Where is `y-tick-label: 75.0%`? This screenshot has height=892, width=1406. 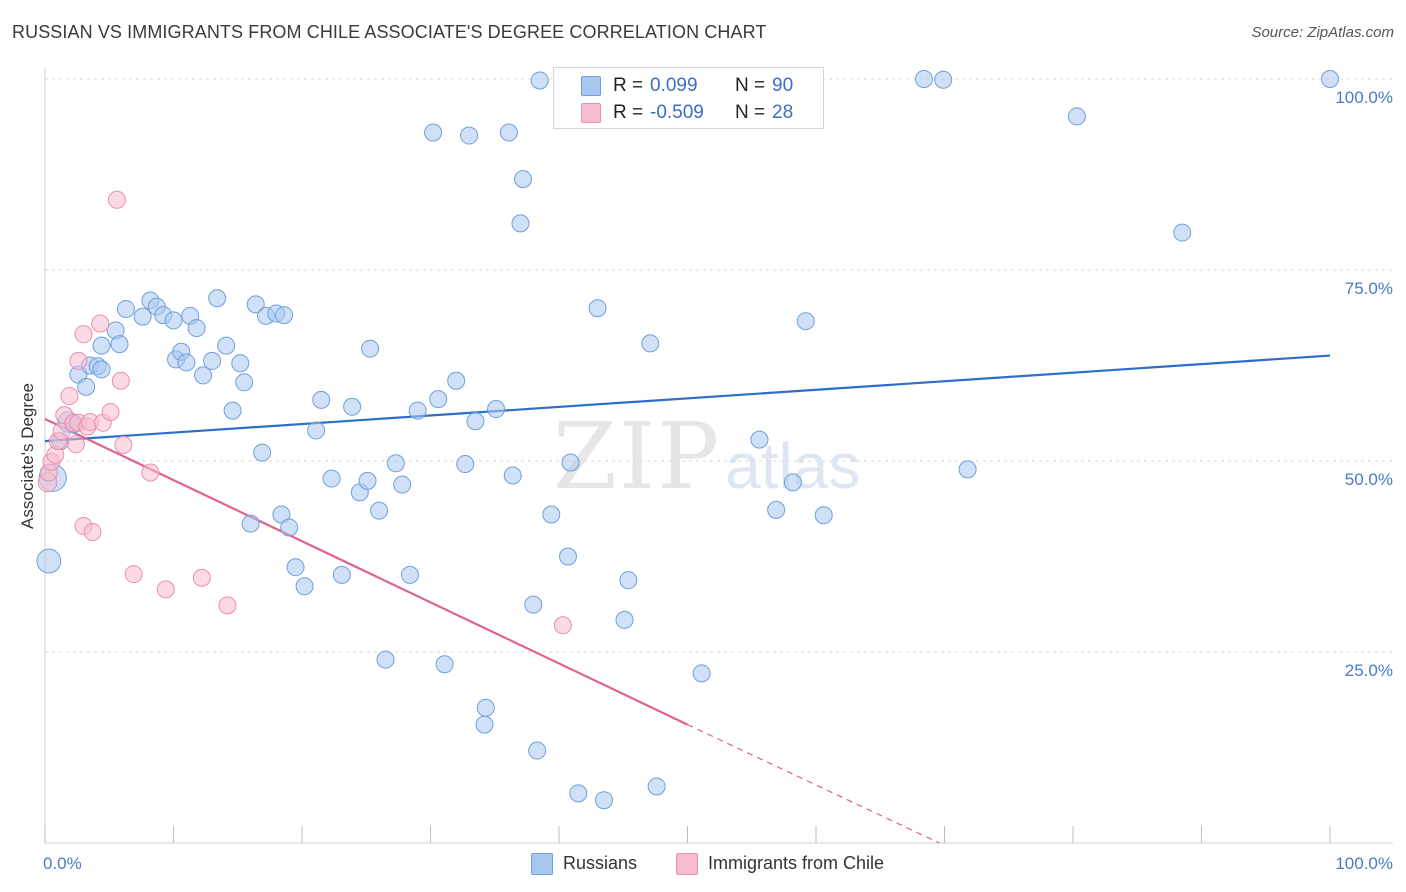
y-tick-label: 75.0% is located at coordinates (1369, 288).